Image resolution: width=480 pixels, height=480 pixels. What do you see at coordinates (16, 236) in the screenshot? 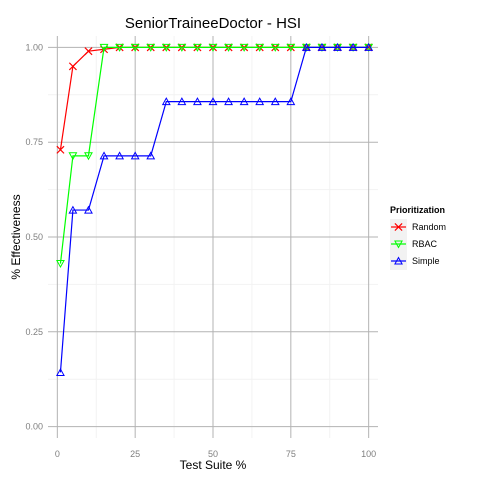
I see `y-axis-title: % Effectiveness` at bounding box center [16, 236].